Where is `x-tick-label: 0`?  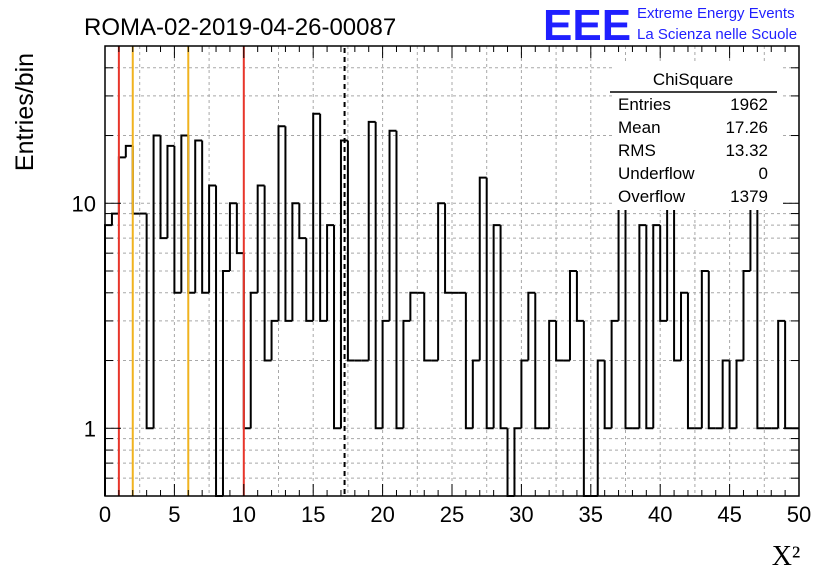 x-tick-label: 0 is located at coordinates (105, 514).